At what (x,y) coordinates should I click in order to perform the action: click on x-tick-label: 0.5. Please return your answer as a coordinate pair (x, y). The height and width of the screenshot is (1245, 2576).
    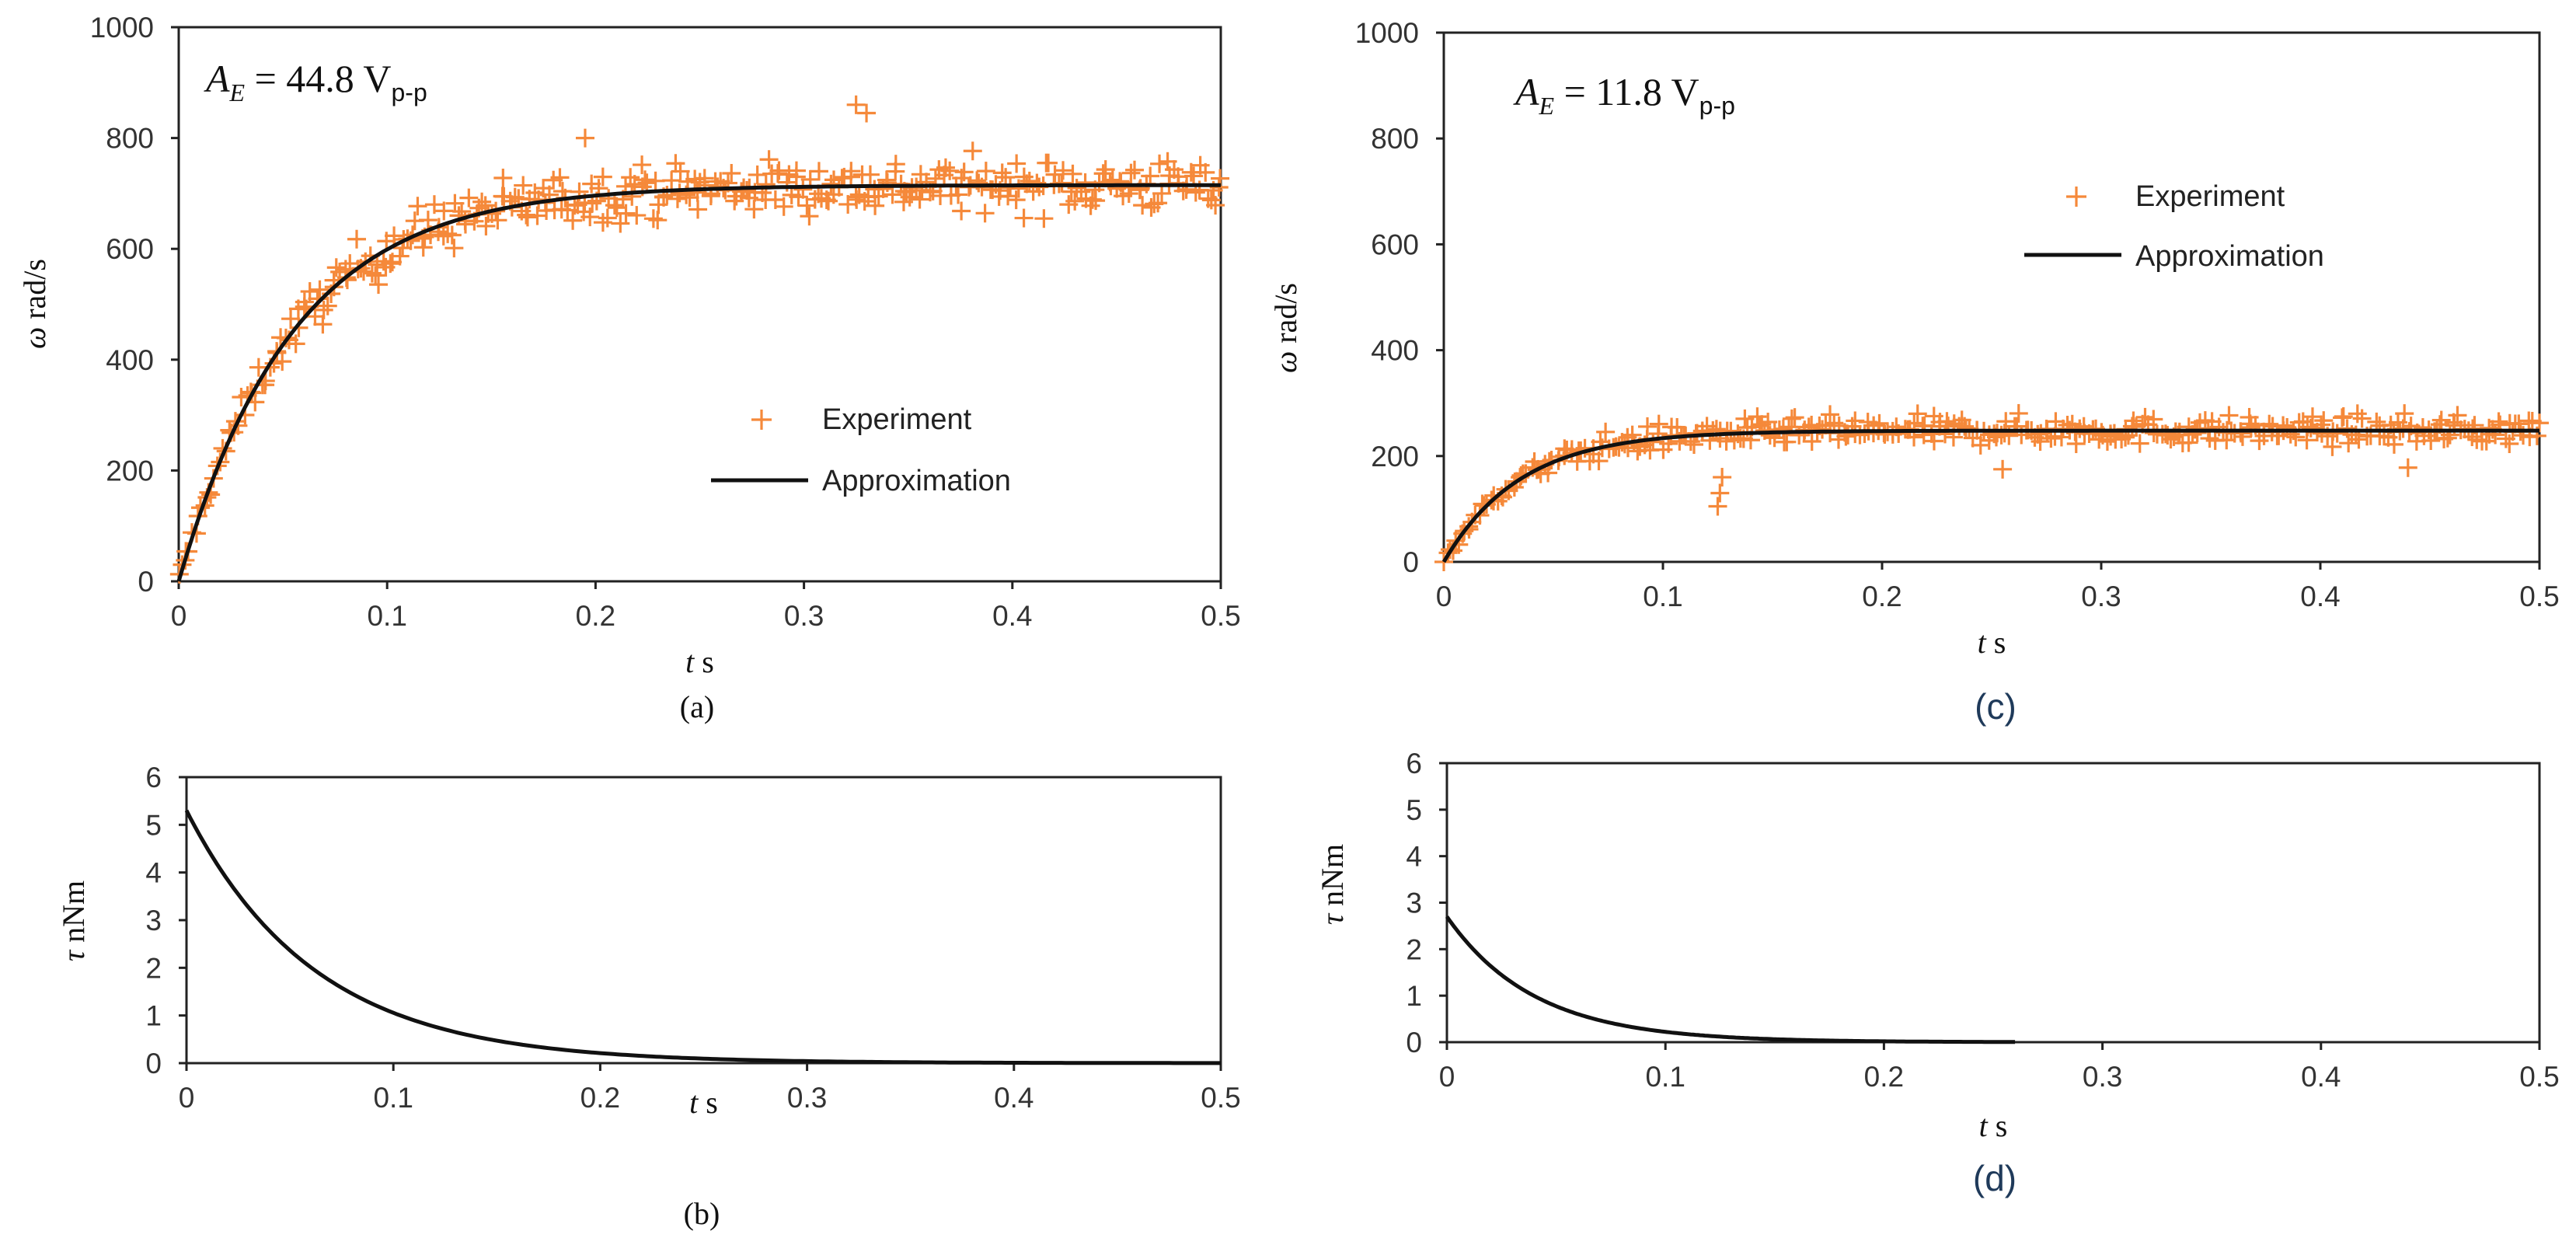
    Looking at the image, I should click on (1220, 616).